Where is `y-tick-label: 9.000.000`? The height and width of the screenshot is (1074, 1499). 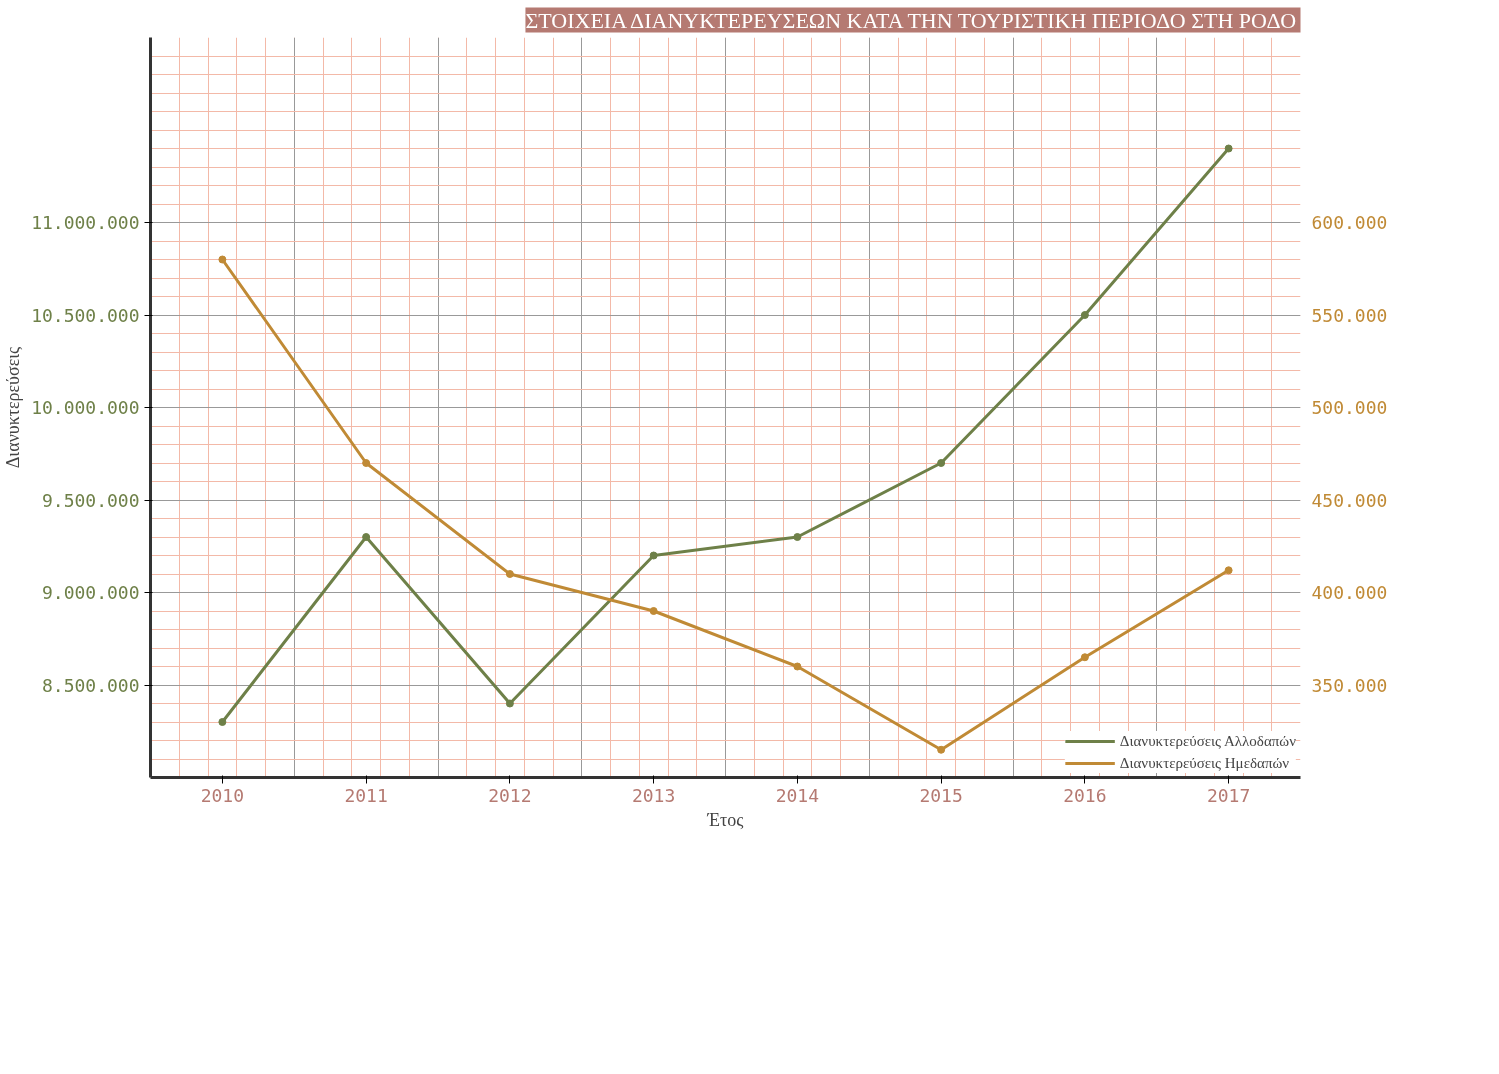 y-tick-label: 9.000.000 is located at coordinates (90, 592).